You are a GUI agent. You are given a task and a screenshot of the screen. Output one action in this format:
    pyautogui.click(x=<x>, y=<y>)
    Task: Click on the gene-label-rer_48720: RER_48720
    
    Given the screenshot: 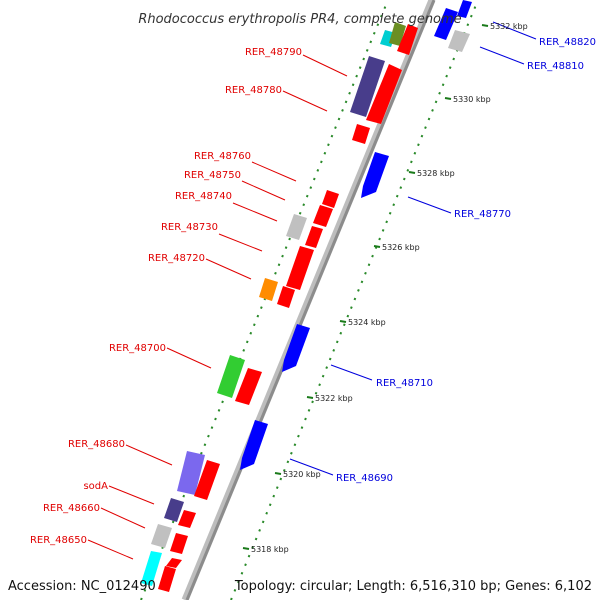 What is the action you would take?
    pyautogui.click(x=176, y=258)
    